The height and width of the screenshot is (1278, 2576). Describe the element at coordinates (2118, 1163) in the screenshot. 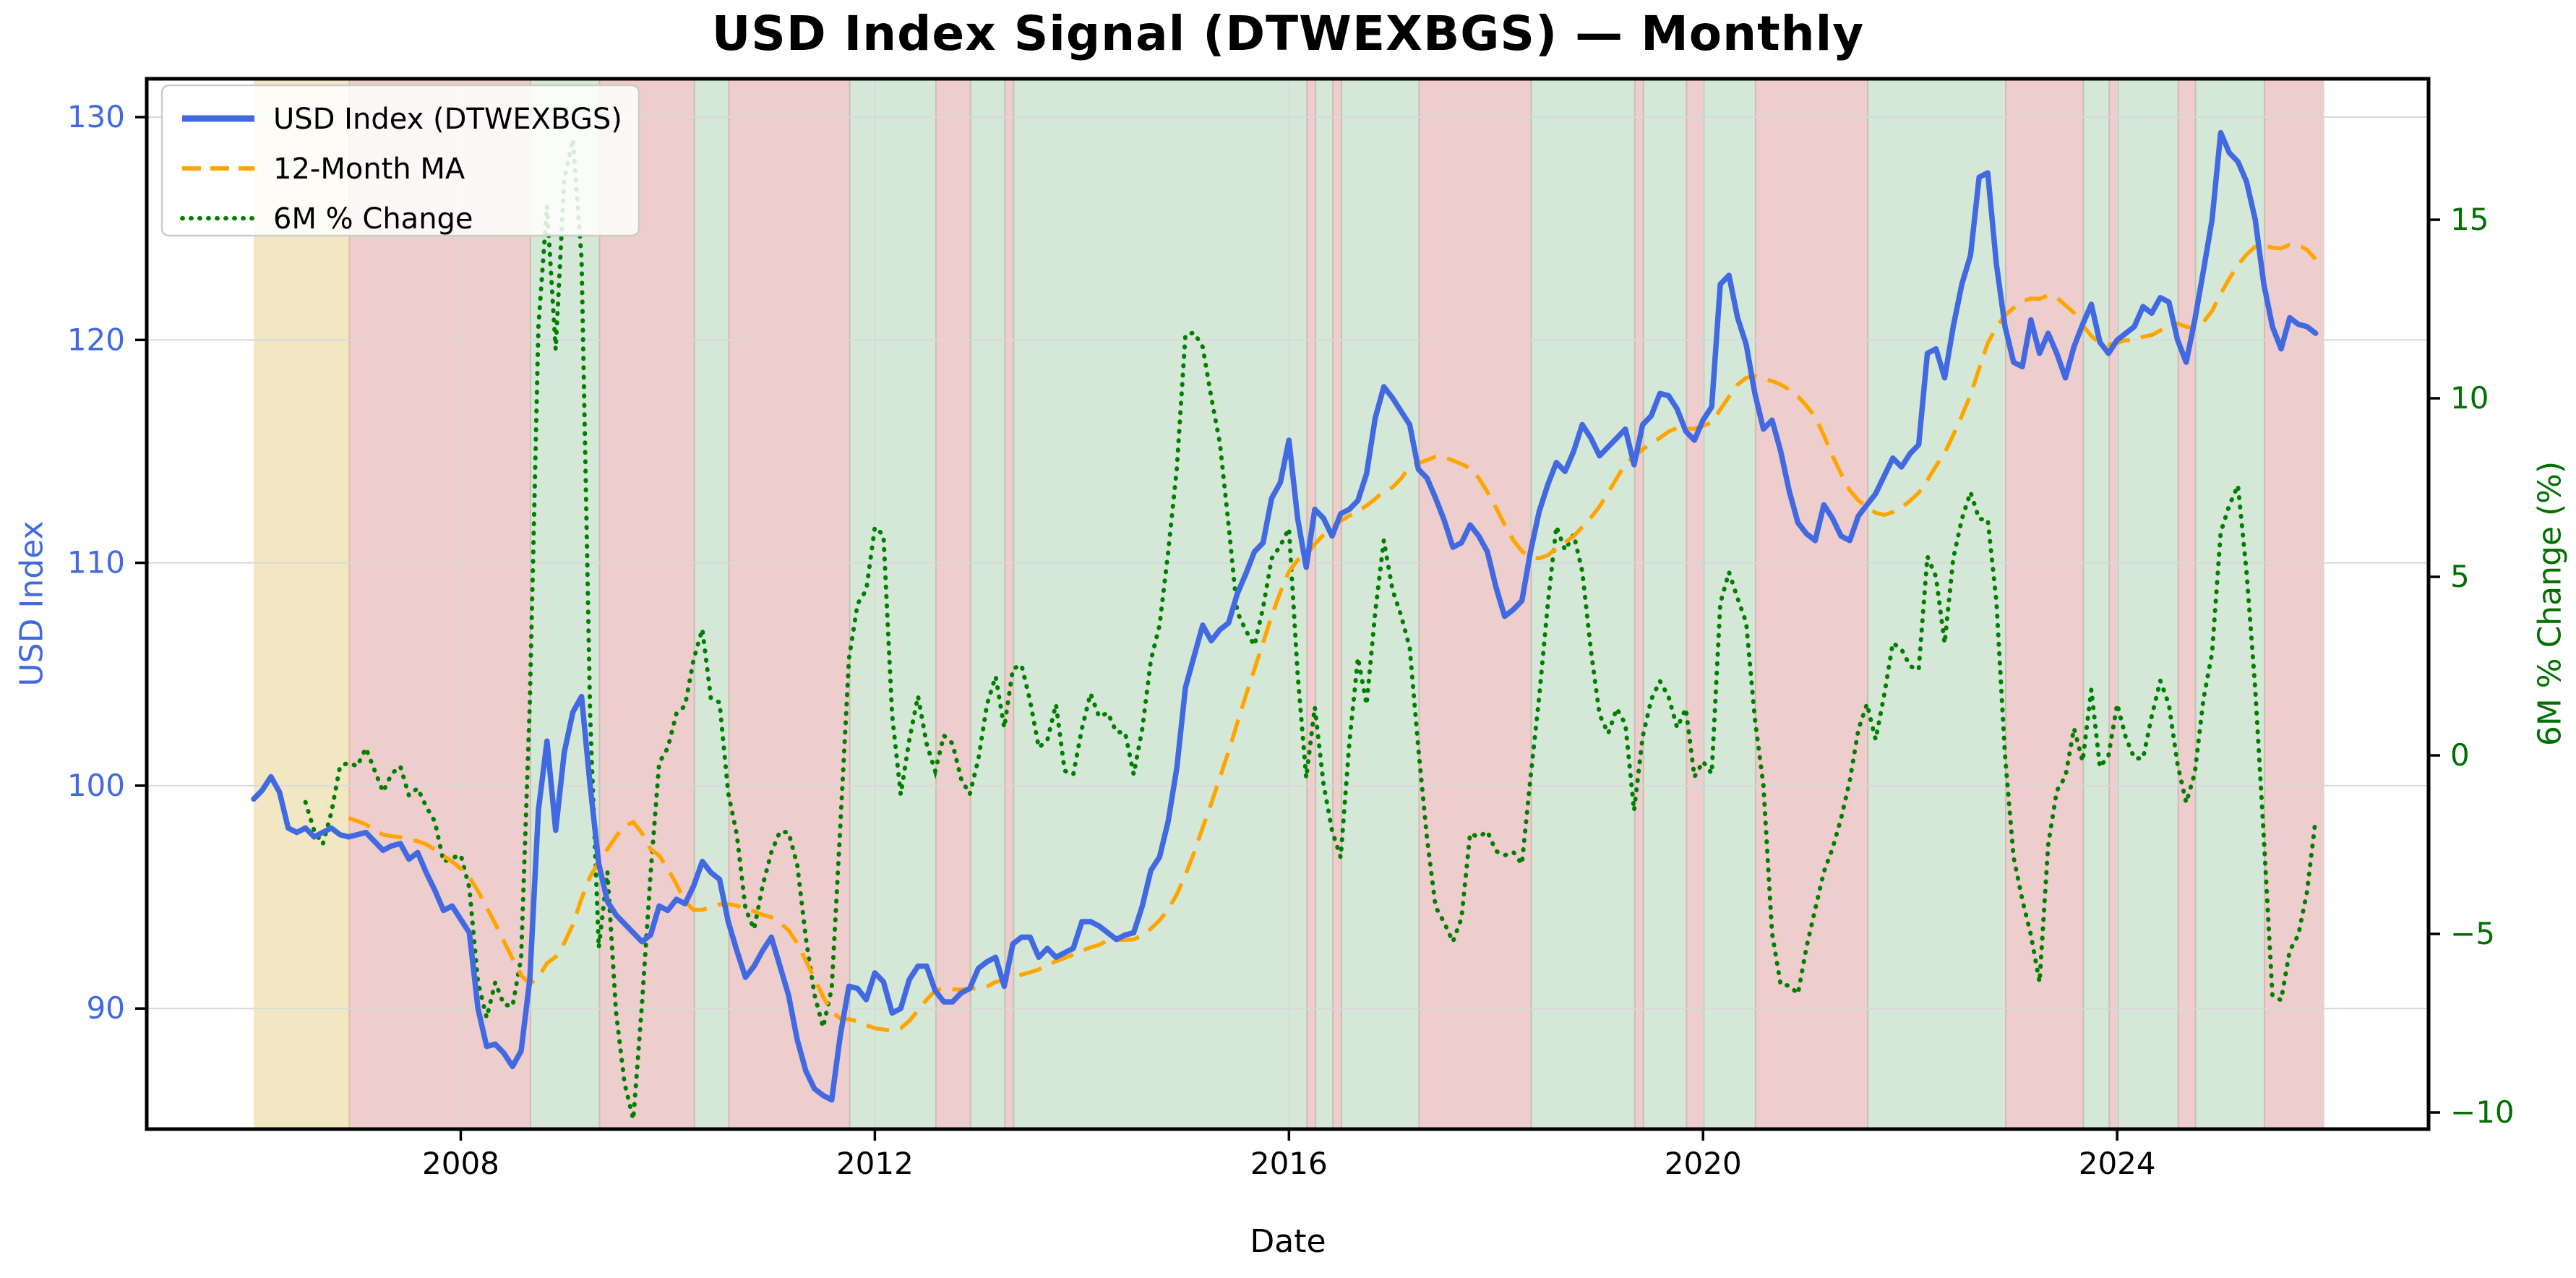

I see `x-tick-label-2024: 2024` at that location.